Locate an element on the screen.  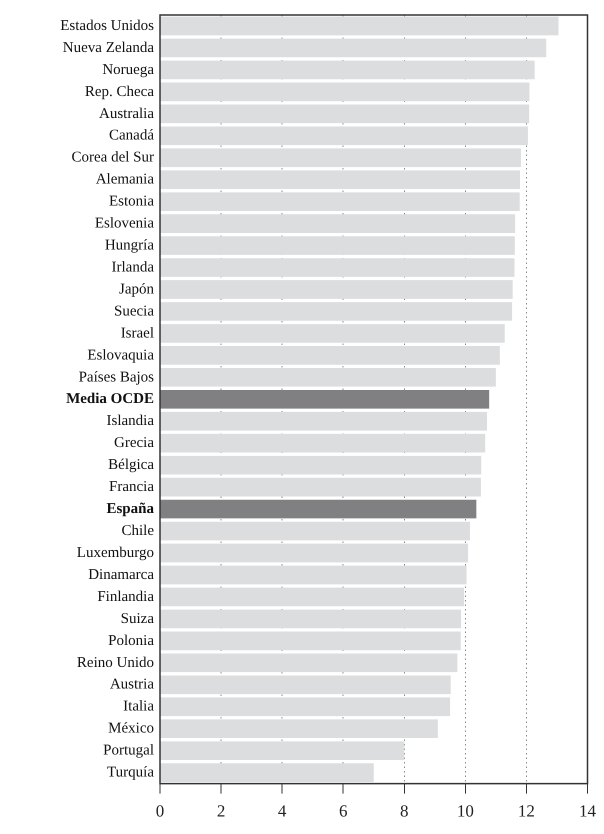
y-tick-label: Bélgica is located at coordinates (131, 465).